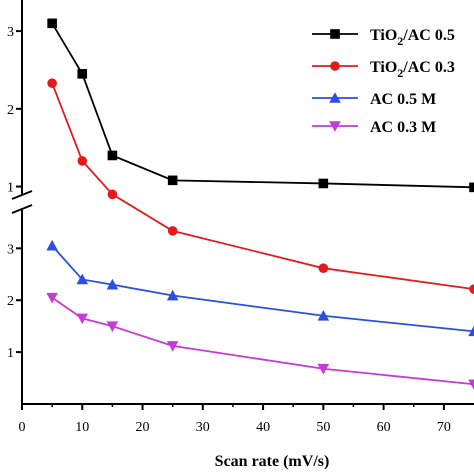  Describe the element at coordinates (203, 427) in the screenshot. I see `x-tick-label: 30` at that location.